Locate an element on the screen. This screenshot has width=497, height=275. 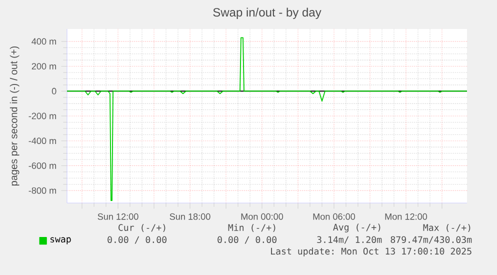
x-tick-label: Mon 06:00 is located at coordinates (334, 216).